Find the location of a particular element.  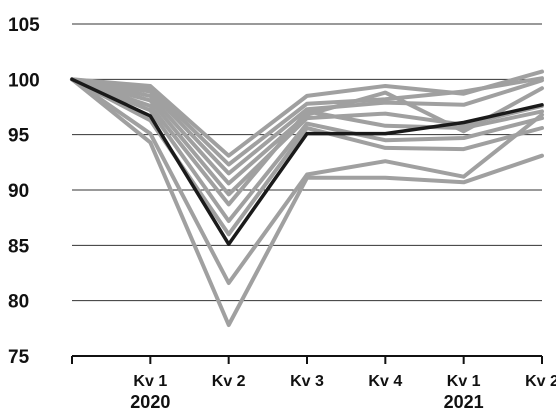

y-tick-label: 85 is located at coordinates (19, 246).